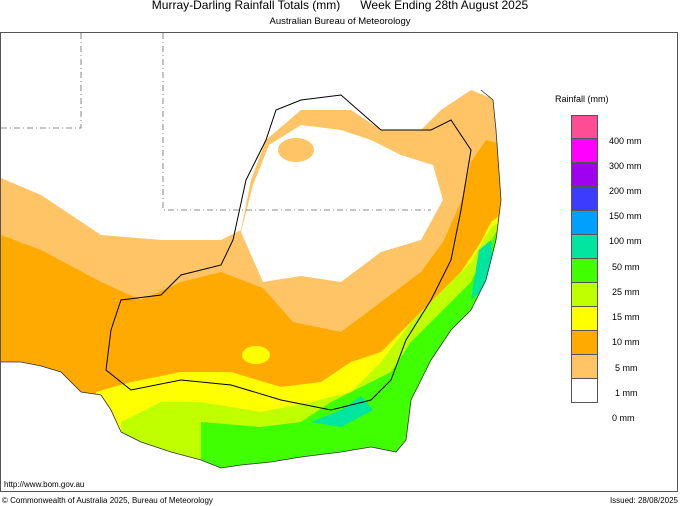  Describe the element at coordinates (625, 216) in the screenshot. I see `legend-label: 150 mm` at that location.